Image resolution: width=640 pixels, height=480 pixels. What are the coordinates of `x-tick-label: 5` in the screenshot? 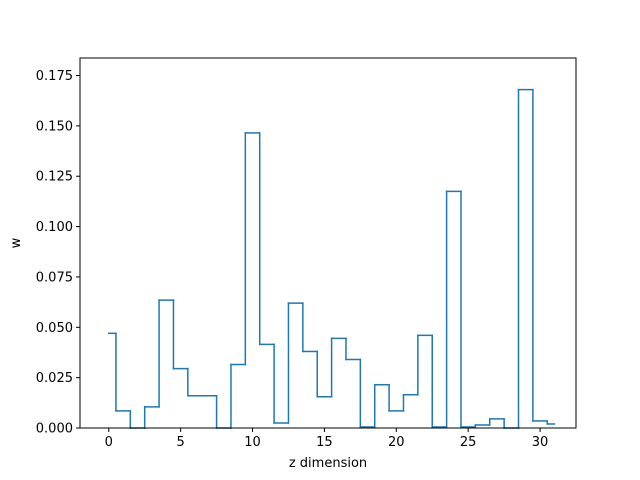 It's located at (180, 442).